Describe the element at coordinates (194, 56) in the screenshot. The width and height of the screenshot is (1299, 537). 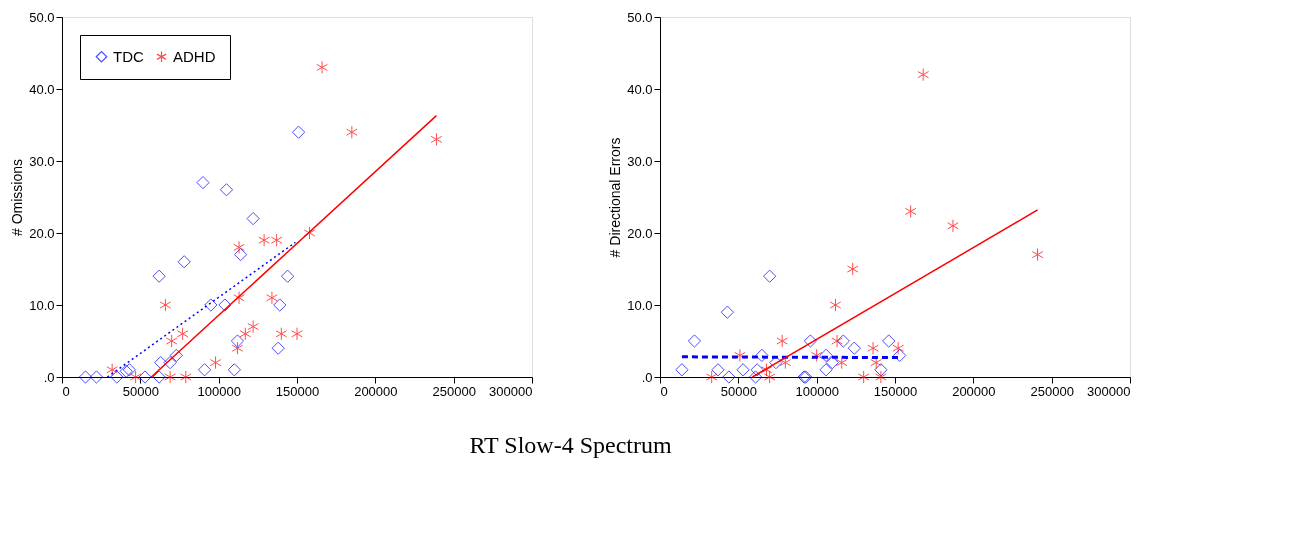
I see `legend-label: ADHD` at that location.